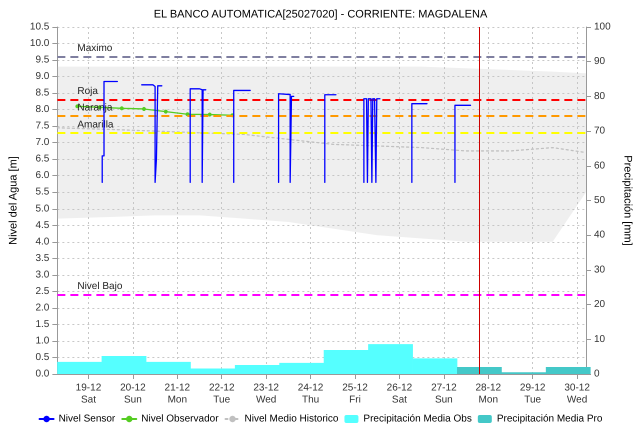  I want to click on y-tick-label: 9.5, so click(42, 60).